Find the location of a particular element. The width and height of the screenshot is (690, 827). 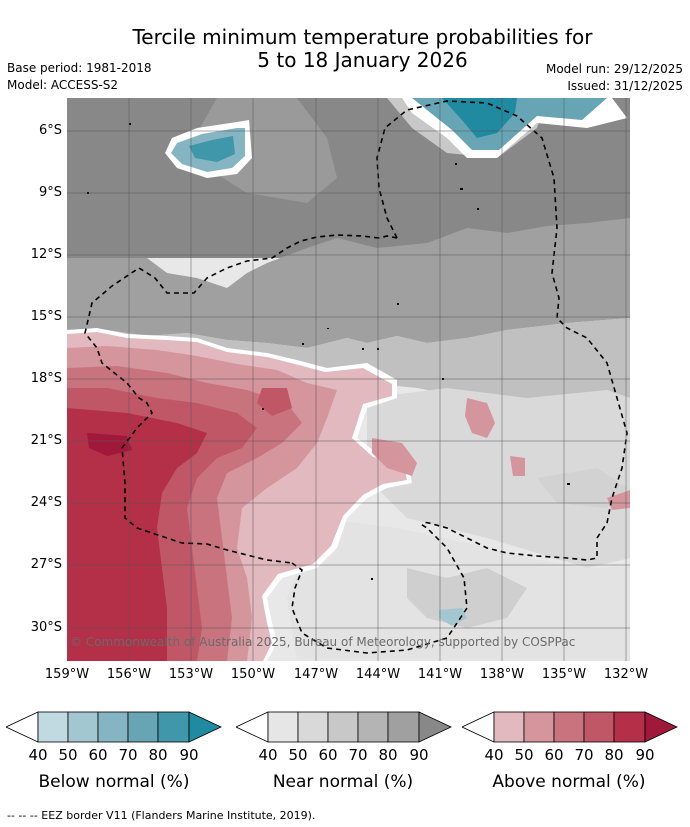

model-label: Model: ACCESS-S2 is located at coordinates (63, 85).